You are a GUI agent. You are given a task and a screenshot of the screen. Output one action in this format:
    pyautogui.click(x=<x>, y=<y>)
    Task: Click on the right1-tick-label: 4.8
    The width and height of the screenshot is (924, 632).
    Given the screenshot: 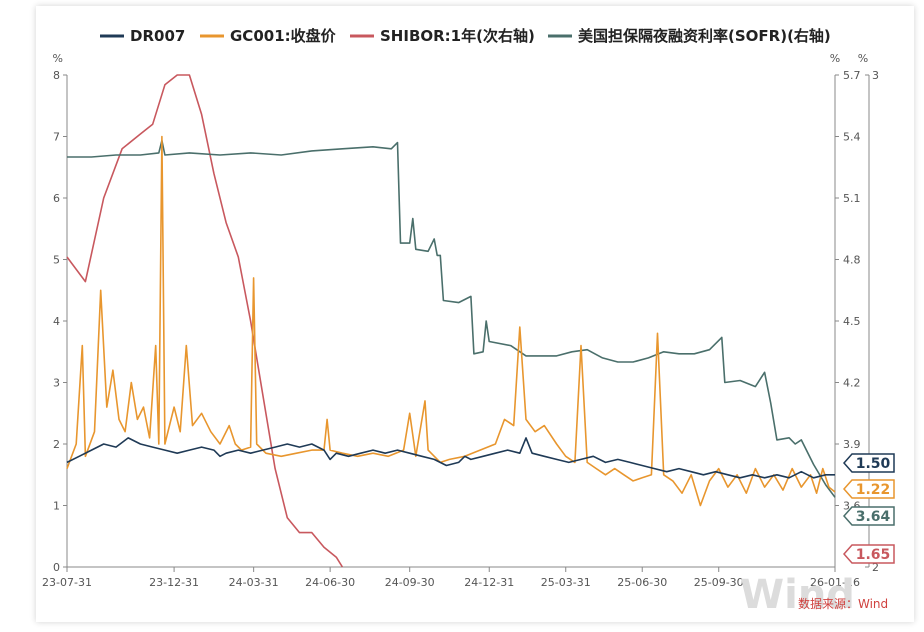 What is the action you would take?
    pyautogui.click(x=852, y=260)
    